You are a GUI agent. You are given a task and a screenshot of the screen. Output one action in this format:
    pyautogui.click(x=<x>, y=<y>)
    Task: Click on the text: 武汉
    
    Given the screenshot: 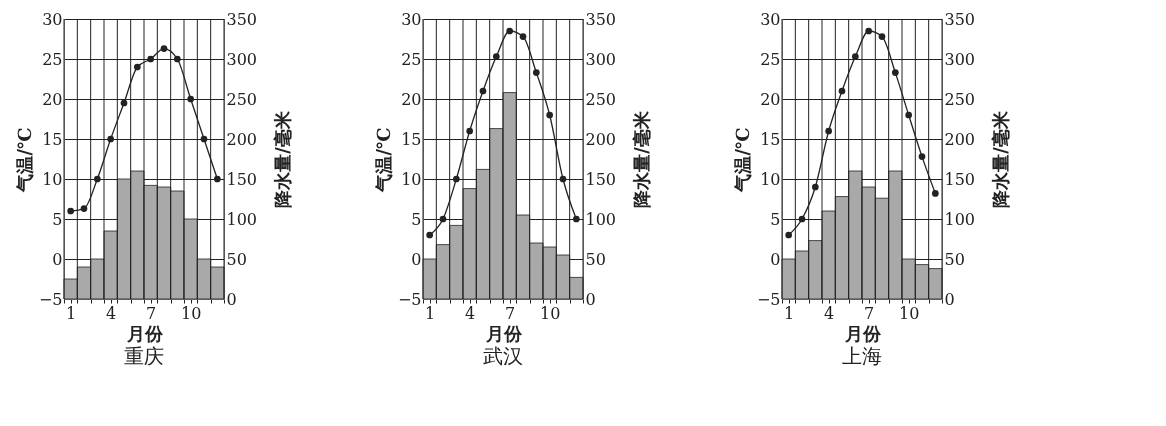 What is the action you would take?
    pyautogui.click(x=503, y=356)
    